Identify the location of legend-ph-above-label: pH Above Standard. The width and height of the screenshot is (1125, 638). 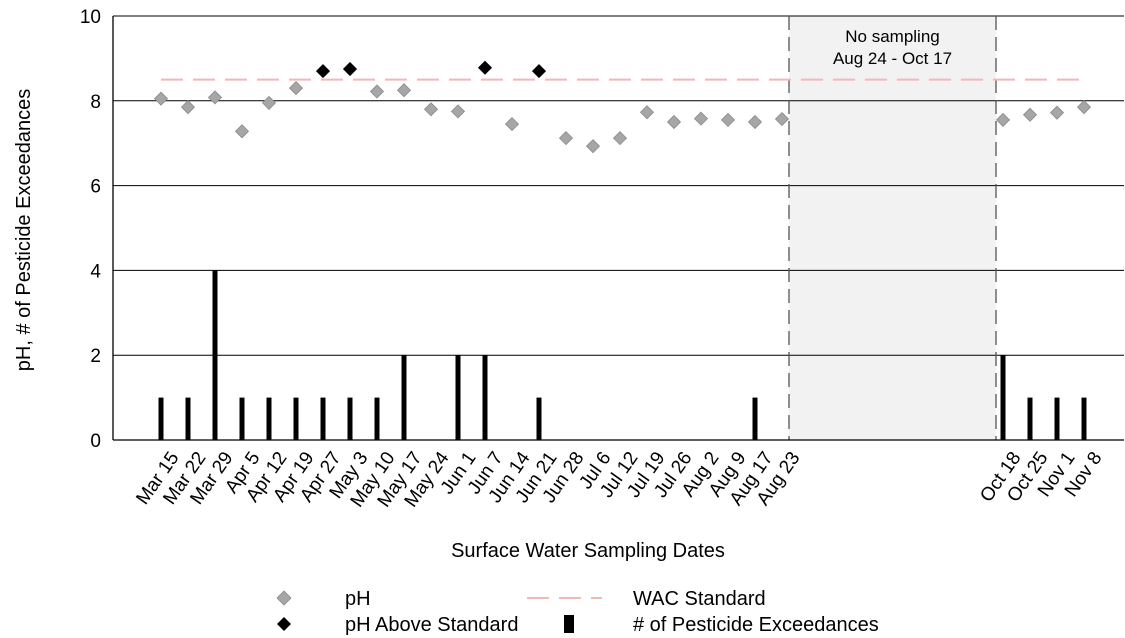
(431, 625).